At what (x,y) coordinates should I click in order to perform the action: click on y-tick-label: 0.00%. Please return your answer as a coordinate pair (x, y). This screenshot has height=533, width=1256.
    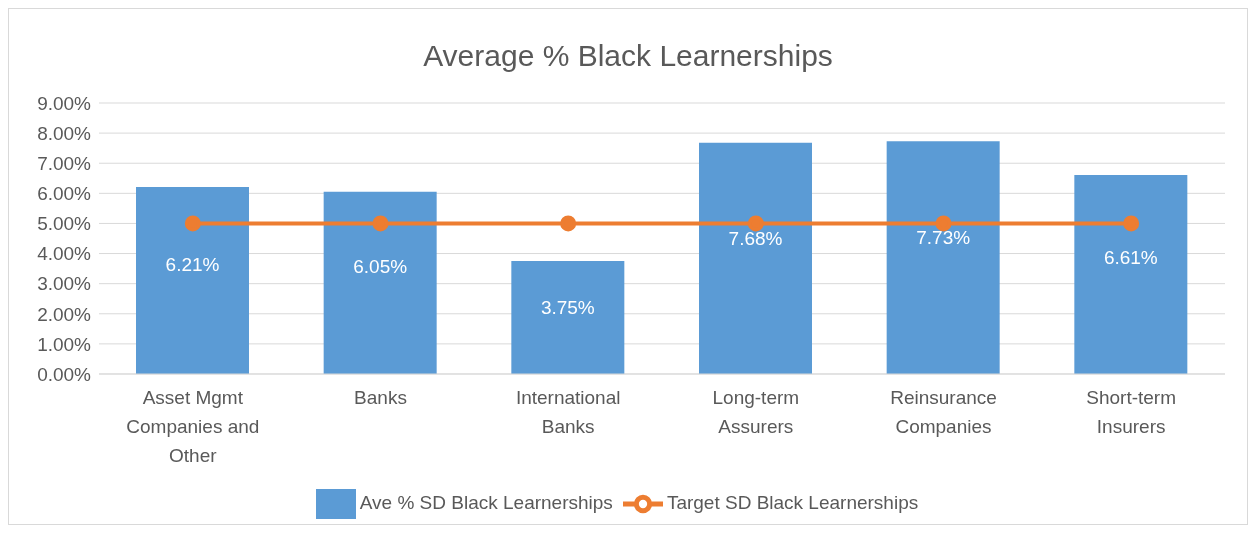
    Looking at the image, I should click on (64, 374).